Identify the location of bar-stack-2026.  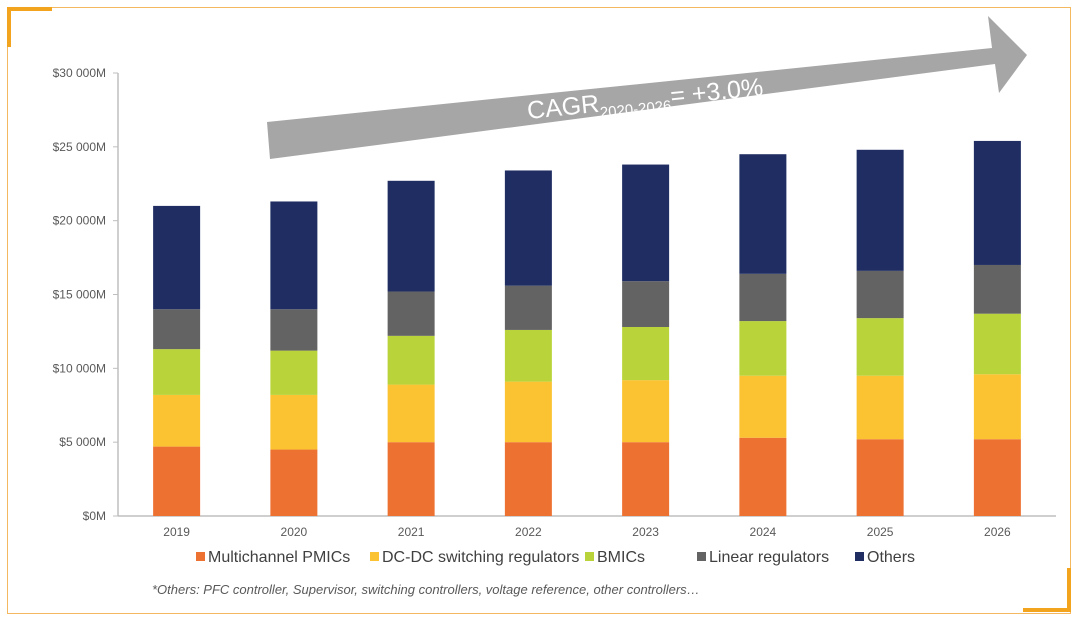
(997, 328).